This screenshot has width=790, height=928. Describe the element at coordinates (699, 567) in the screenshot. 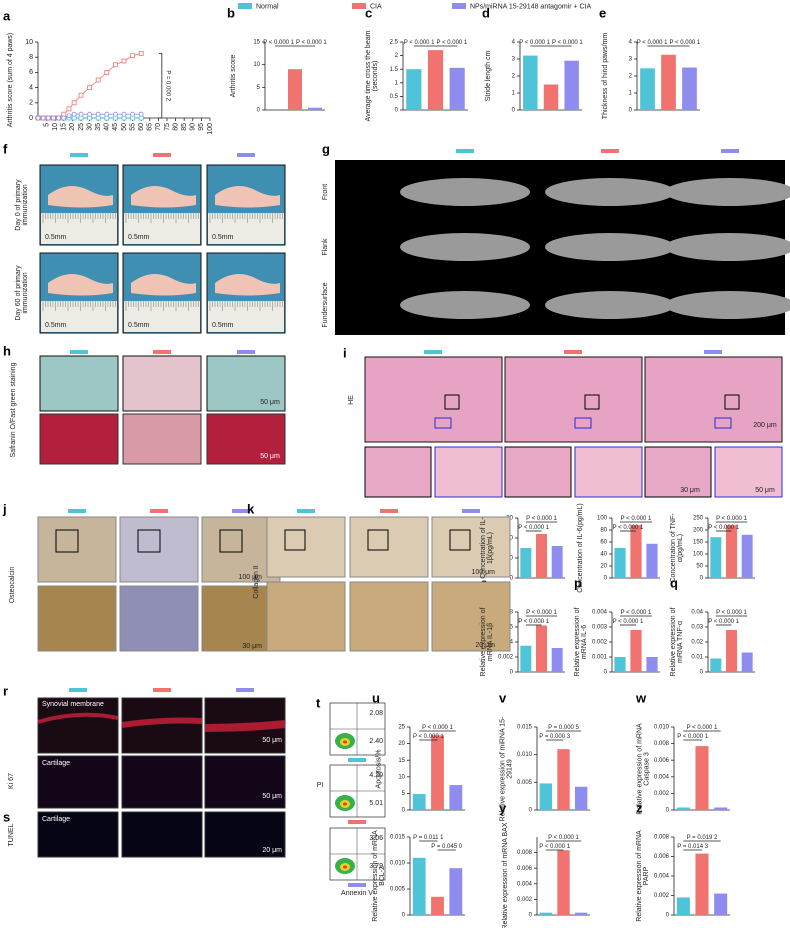

I see `y-tick-label: 50` at that location.